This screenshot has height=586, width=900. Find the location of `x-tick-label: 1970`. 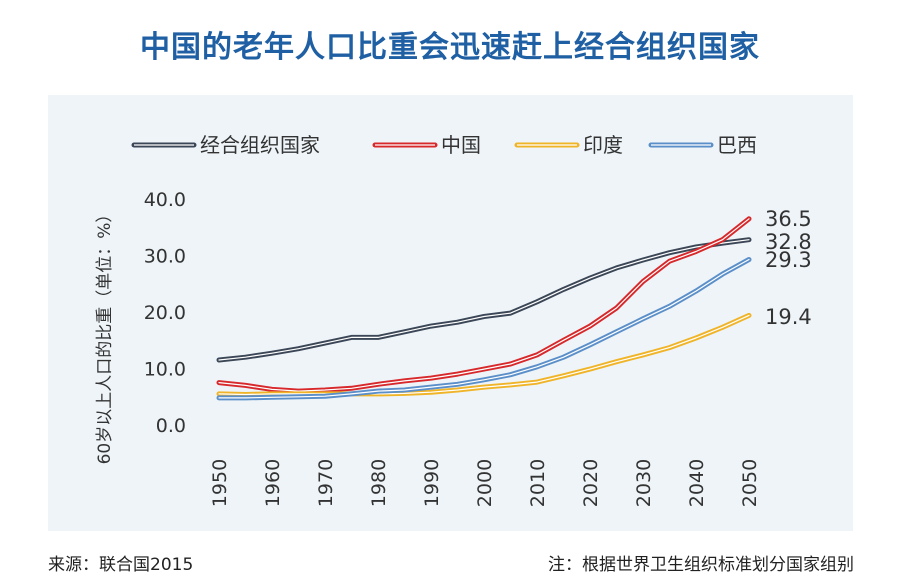

x-tick-label: 1970 is located at coordinates (326, 483).